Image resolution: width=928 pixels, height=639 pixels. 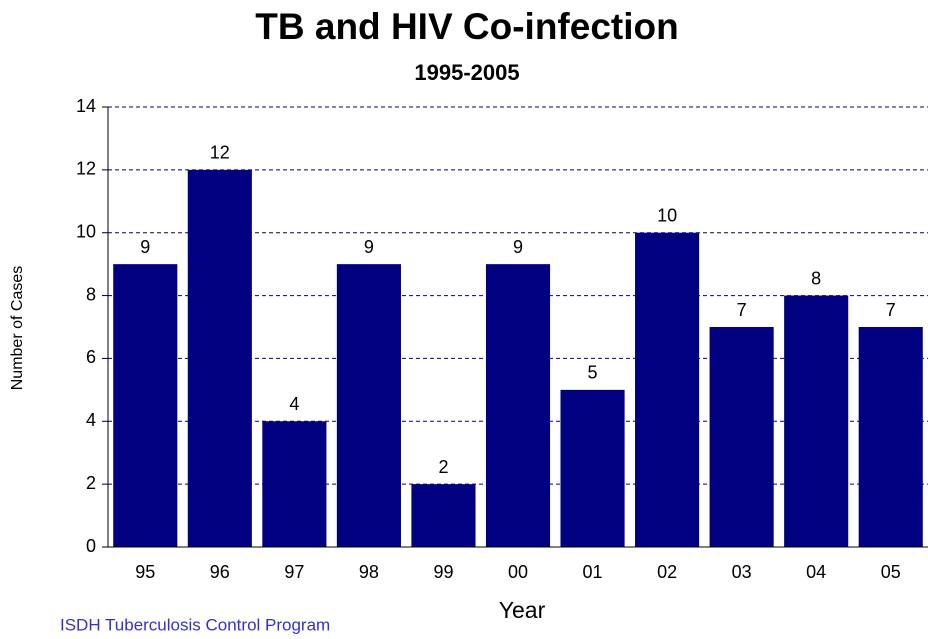 What do you see at coordinates (891, 572) in the screenshot?
I see `x-tick-label: 05` at bounding box center [891, 572].